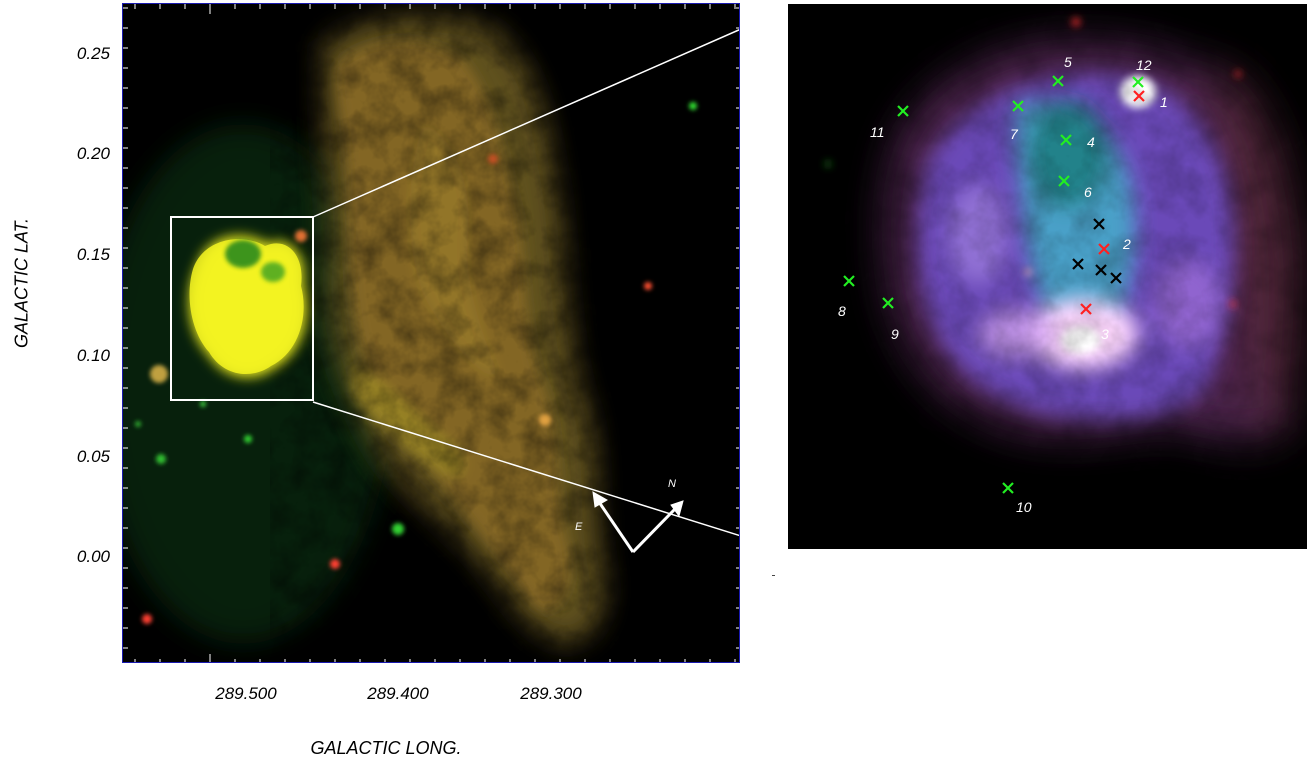 The height and width of the screenshot is (763, 1315). Describe the element at coordinates (895, 334) in the screenshot. I see `marker-label: 9` at that location.